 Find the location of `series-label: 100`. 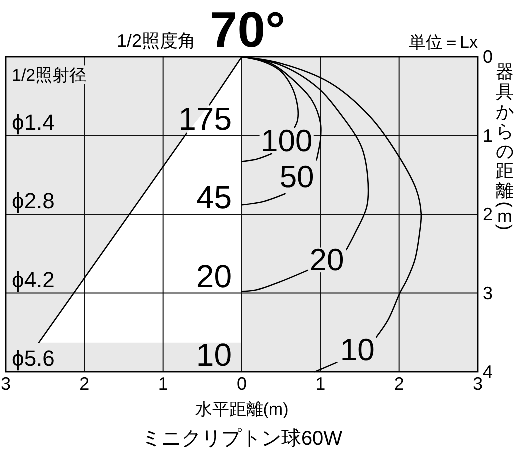

series-label: 100 is located at coordinates (286, 140).